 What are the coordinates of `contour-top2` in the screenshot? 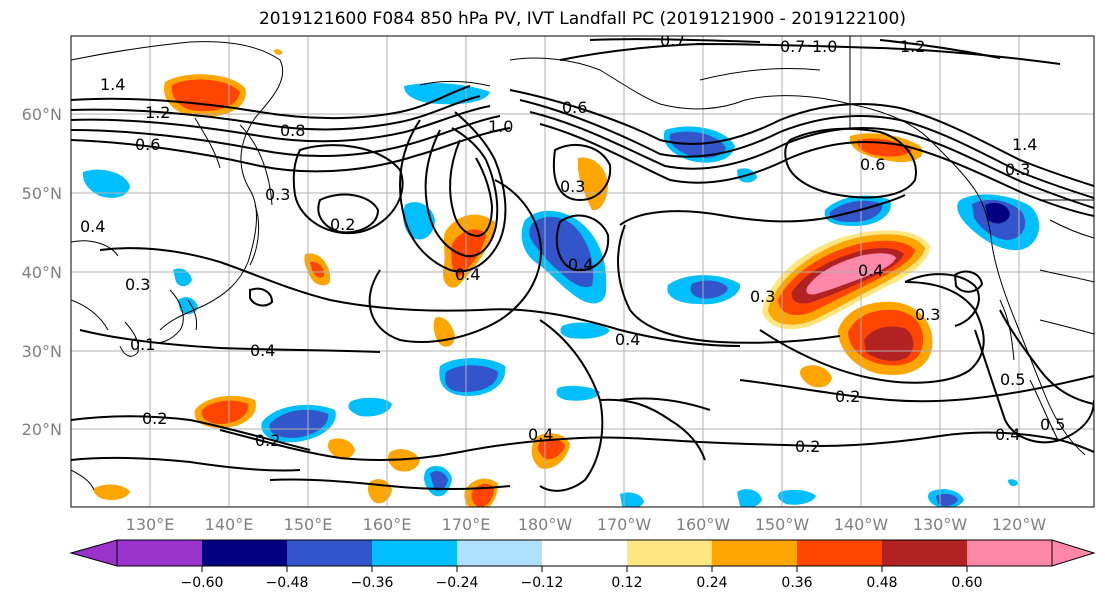 It's located at (675, 40).